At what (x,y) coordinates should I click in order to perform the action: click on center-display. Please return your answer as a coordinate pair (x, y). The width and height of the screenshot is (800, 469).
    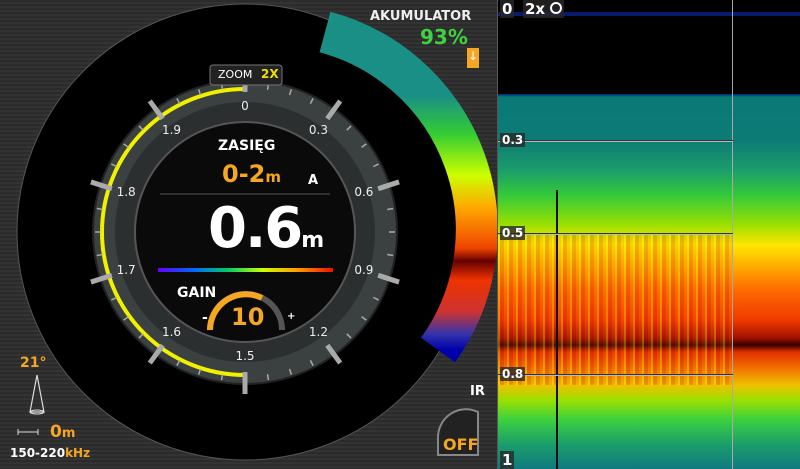
    Looking at the image, I should click on (245, 232).